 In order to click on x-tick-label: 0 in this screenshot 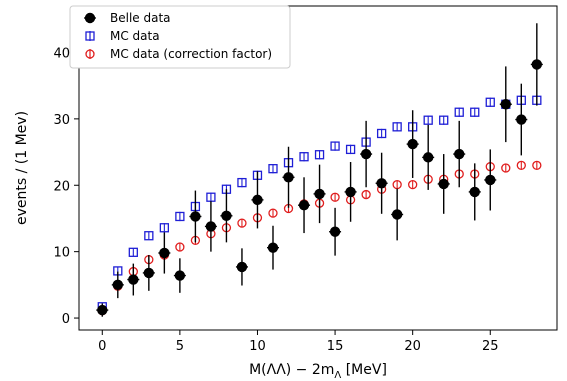, I will do `click(102, 346)`.